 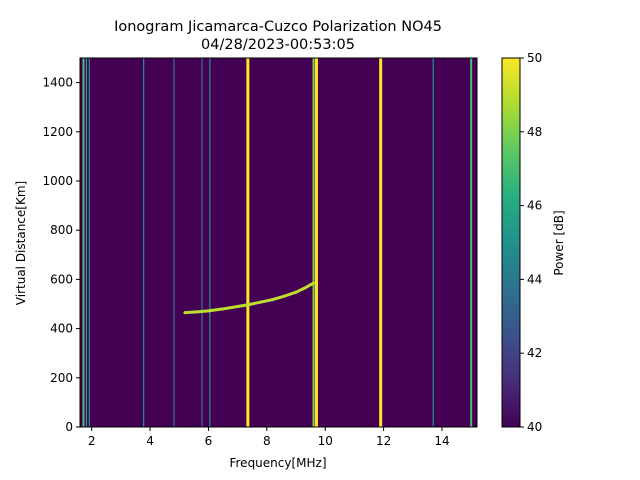 I want to click on chart-subtitle: 04/28/2023-00:53:05, so click(x=278, y=45).